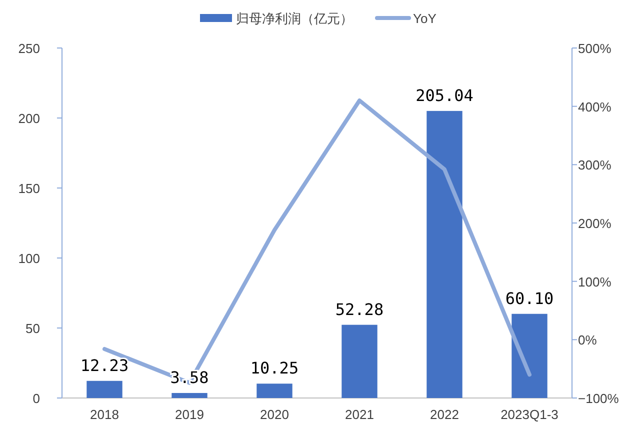 Image resolution: width=630 pixels, height=427 pixels. I want to click on x-tick-label: 2018, so click(104, 414).